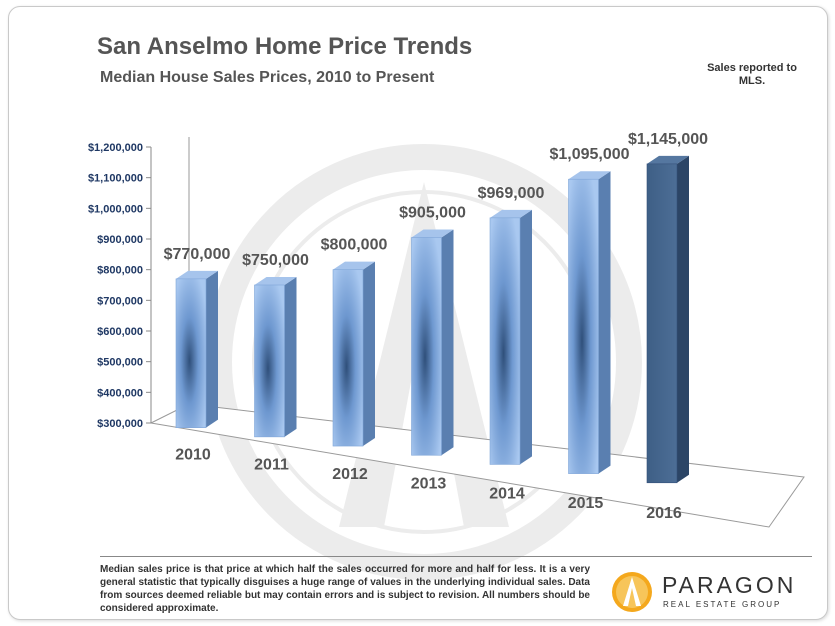  What do you see at coordinates (350, 474) in the screenshot?
I see `x-tick-label: 2012` at bounding box center [350, 474].